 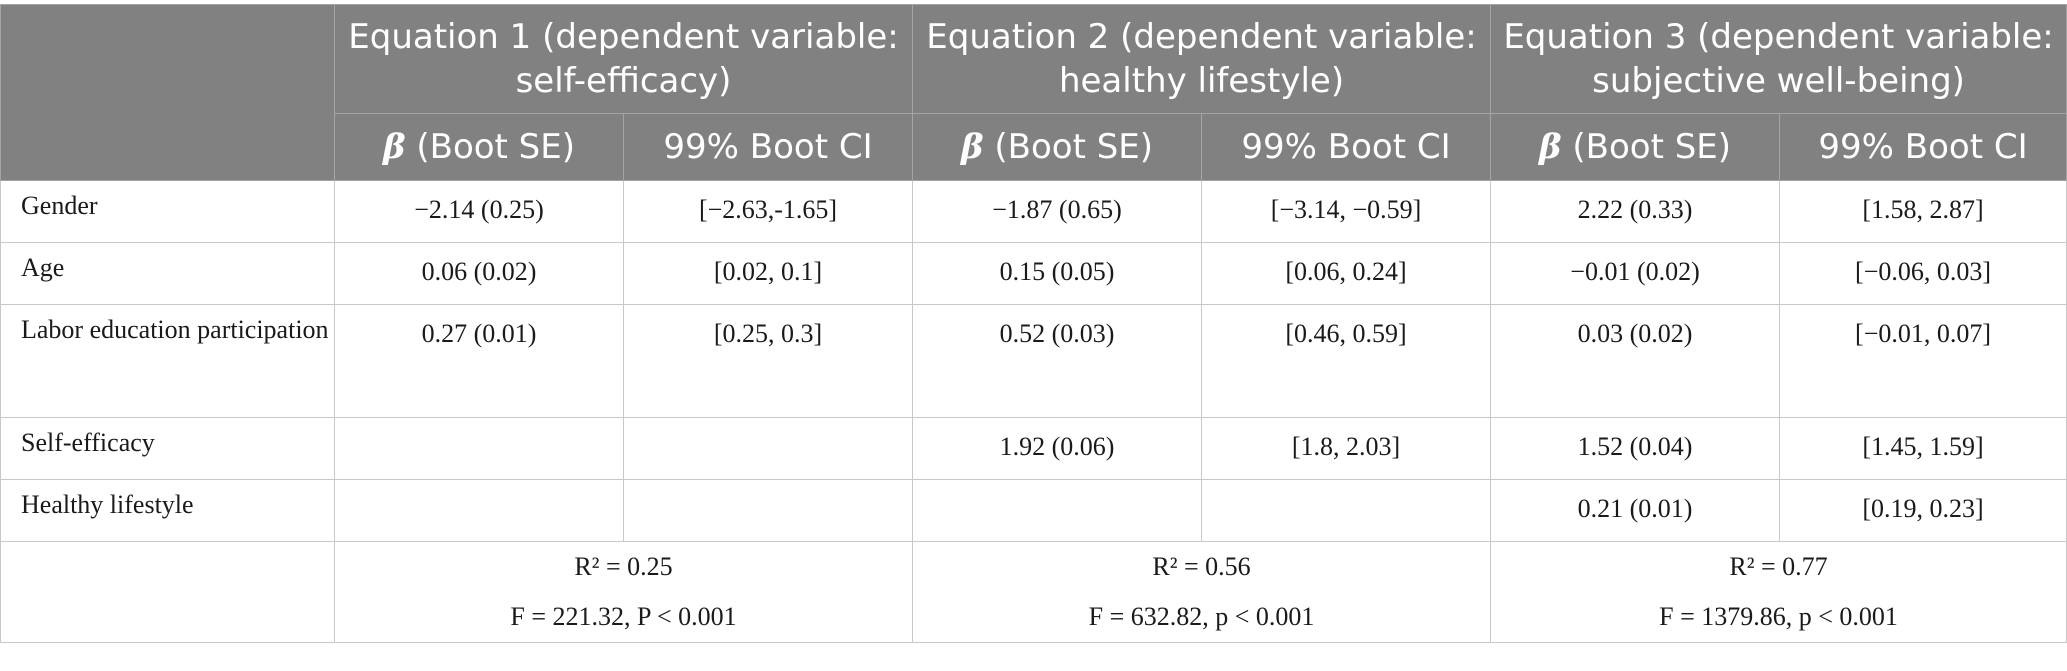 I want to click on r-squared-value: R² = 0.77, so click(x=1778, y=566).